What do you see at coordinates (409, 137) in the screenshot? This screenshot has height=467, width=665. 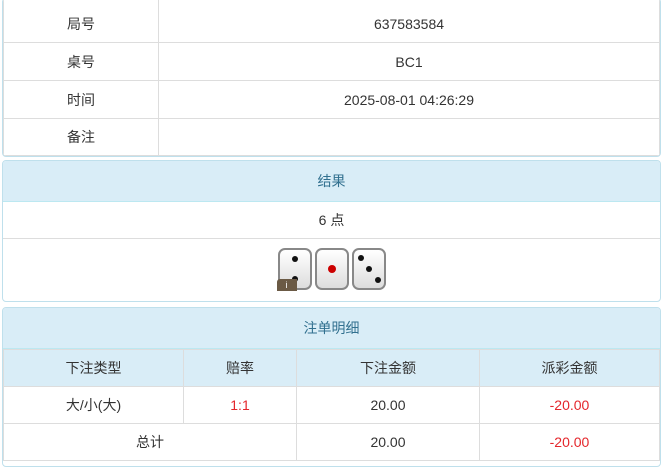 I see `value` at bounding box center [409, 137].